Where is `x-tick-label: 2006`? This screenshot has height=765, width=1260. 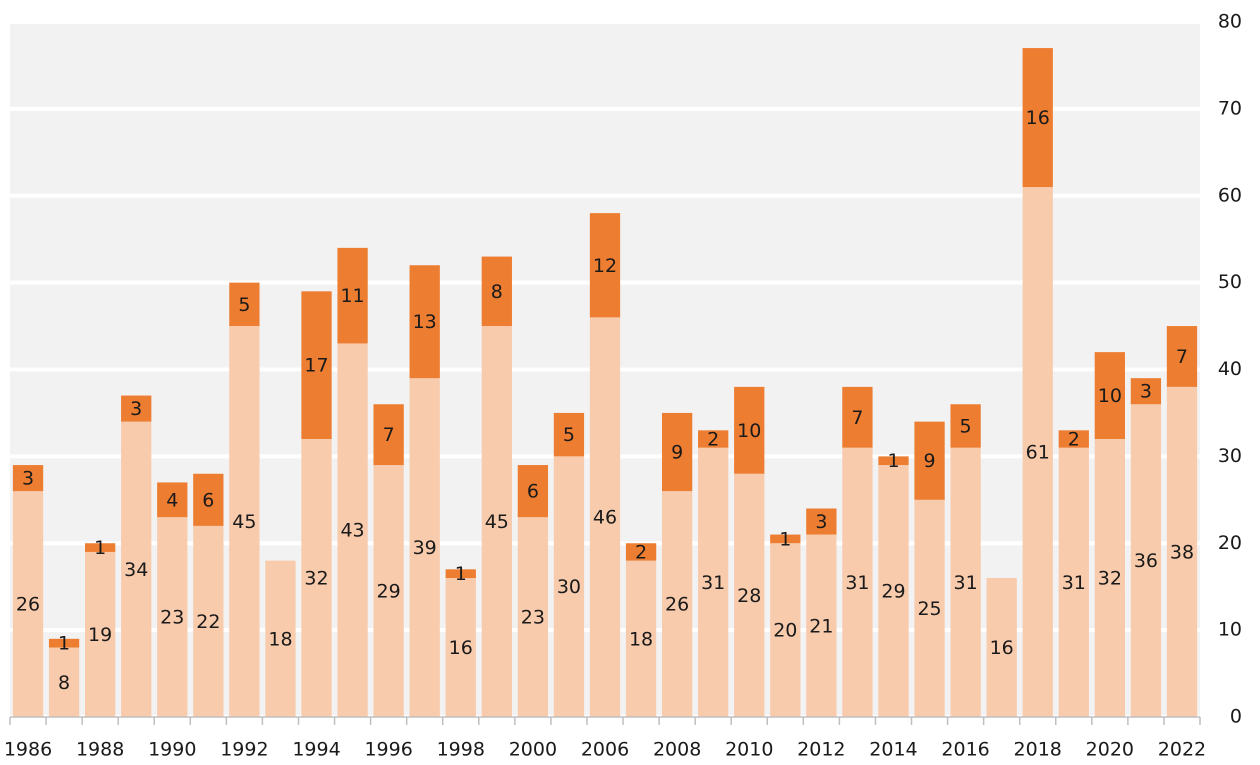 x-tick-label: 2006 is located at coordinates (605, 750).